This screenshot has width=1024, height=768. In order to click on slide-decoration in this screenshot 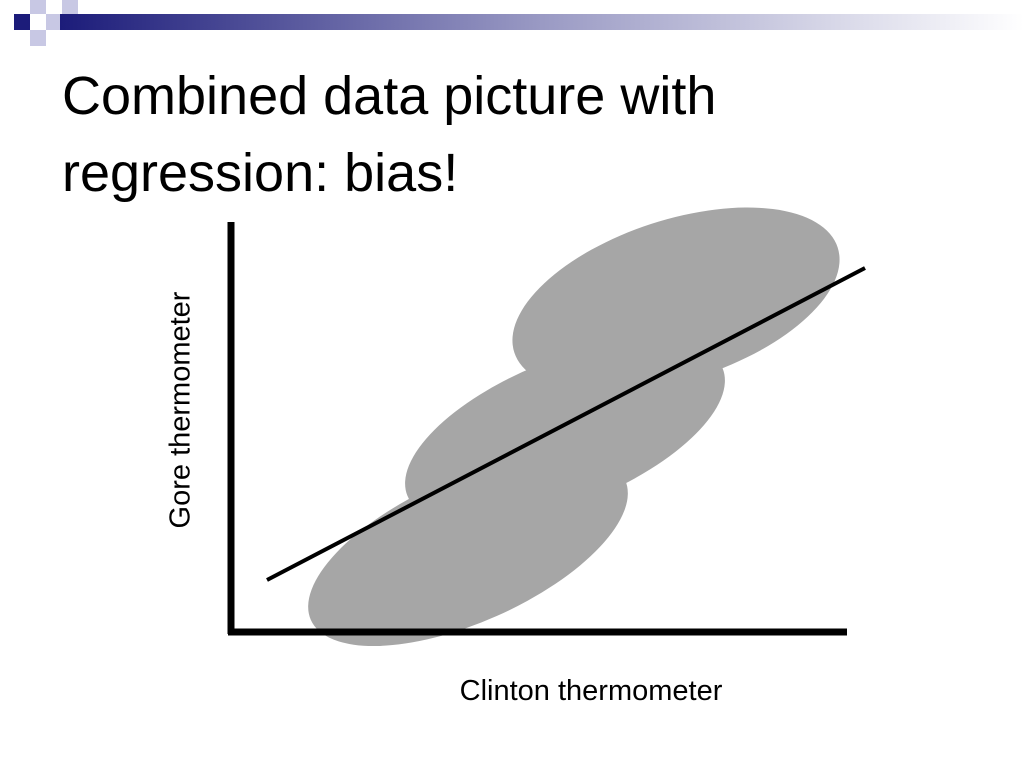, I will do `click(519, 23)`.